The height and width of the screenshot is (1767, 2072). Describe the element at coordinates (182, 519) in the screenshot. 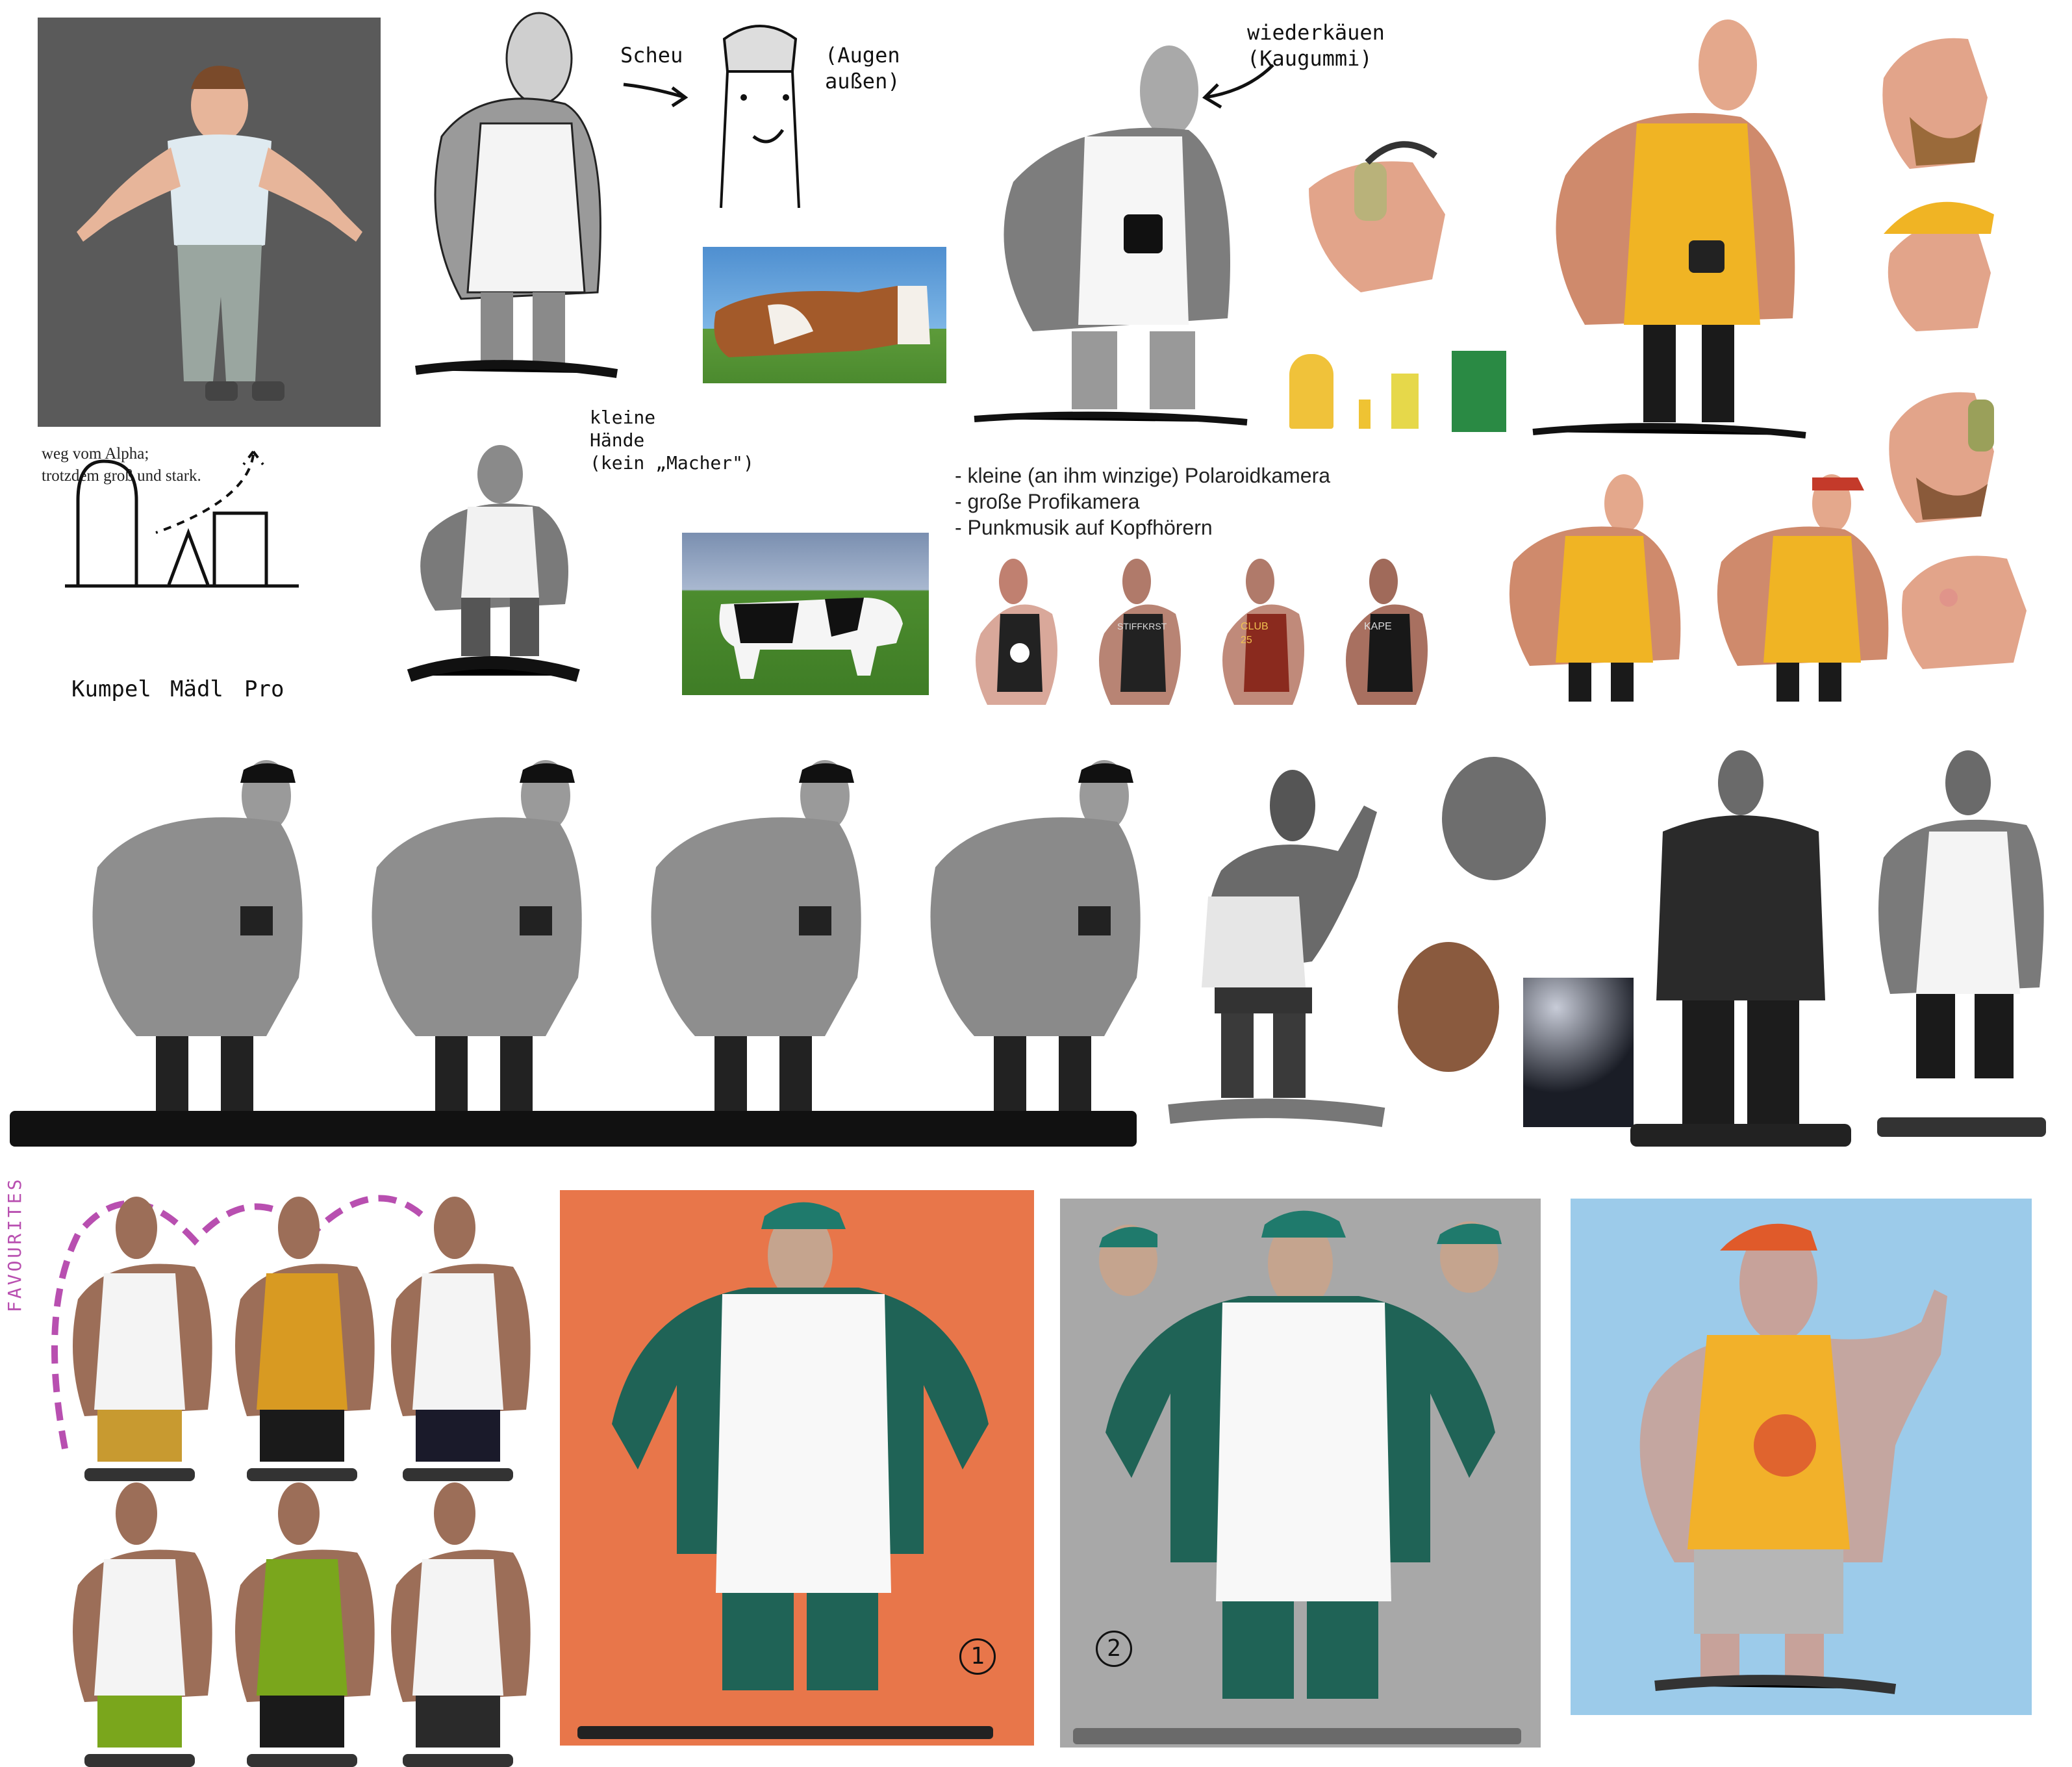

I see `kumpel-madl-pro-diagram` at that location.